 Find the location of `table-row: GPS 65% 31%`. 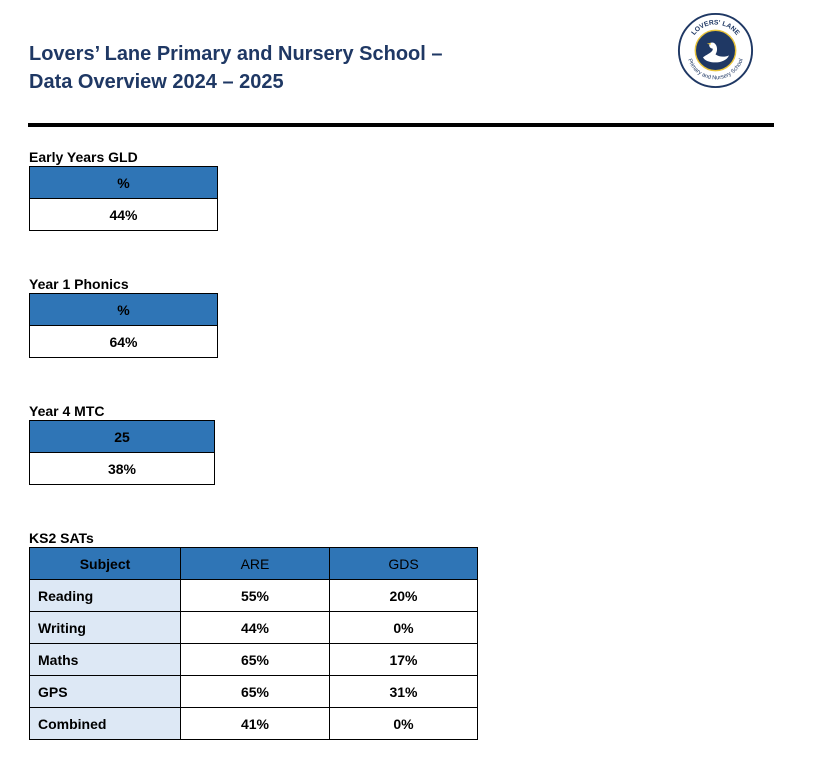

table-row: GPS 65% 31% is located at coordinates (253, 691).